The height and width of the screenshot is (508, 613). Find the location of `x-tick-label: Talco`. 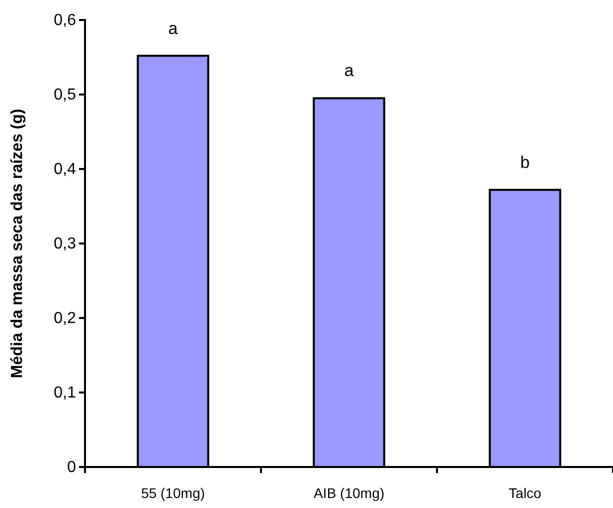

x-tick-label: Talco is located at coordinates (525, 493).